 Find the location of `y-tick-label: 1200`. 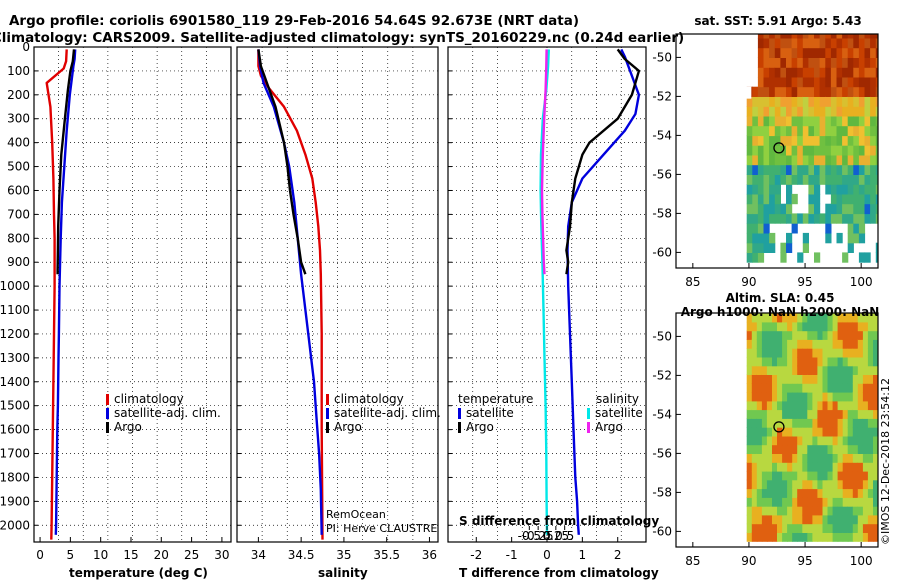

y-tick-label: 1200 is located at coordinates (15, 334).